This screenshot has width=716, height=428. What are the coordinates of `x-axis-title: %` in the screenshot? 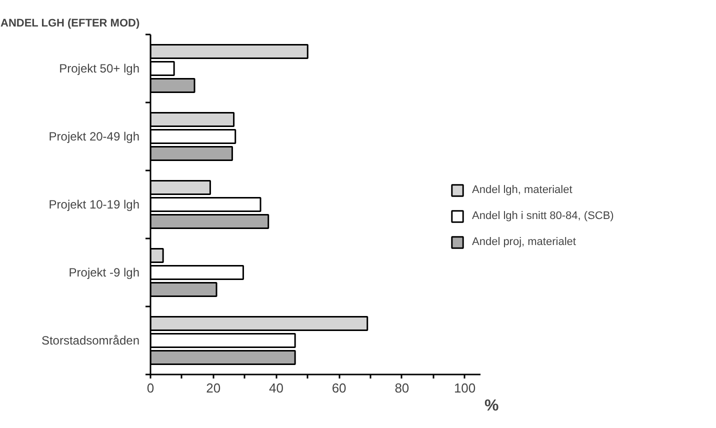 It's located at (491, 406).